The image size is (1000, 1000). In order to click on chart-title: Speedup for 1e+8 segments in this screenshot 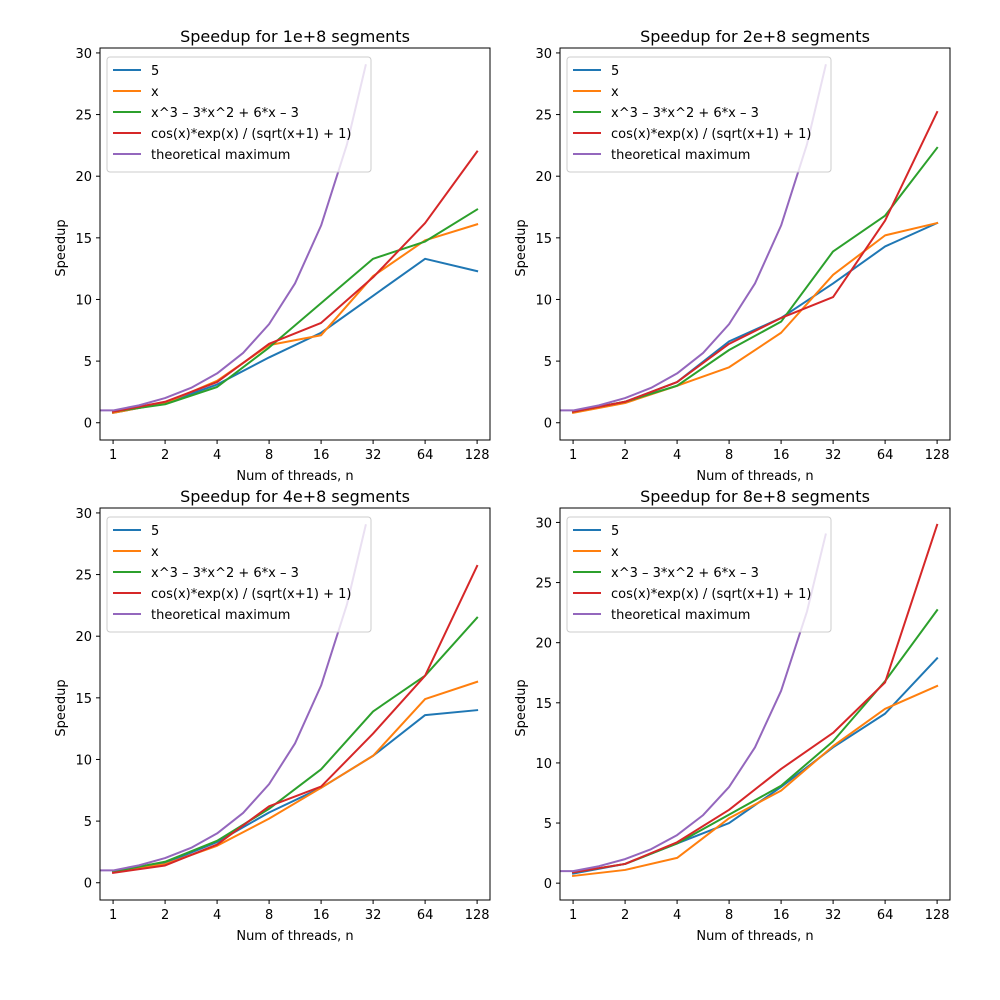, I will do `click(295, 36)`.